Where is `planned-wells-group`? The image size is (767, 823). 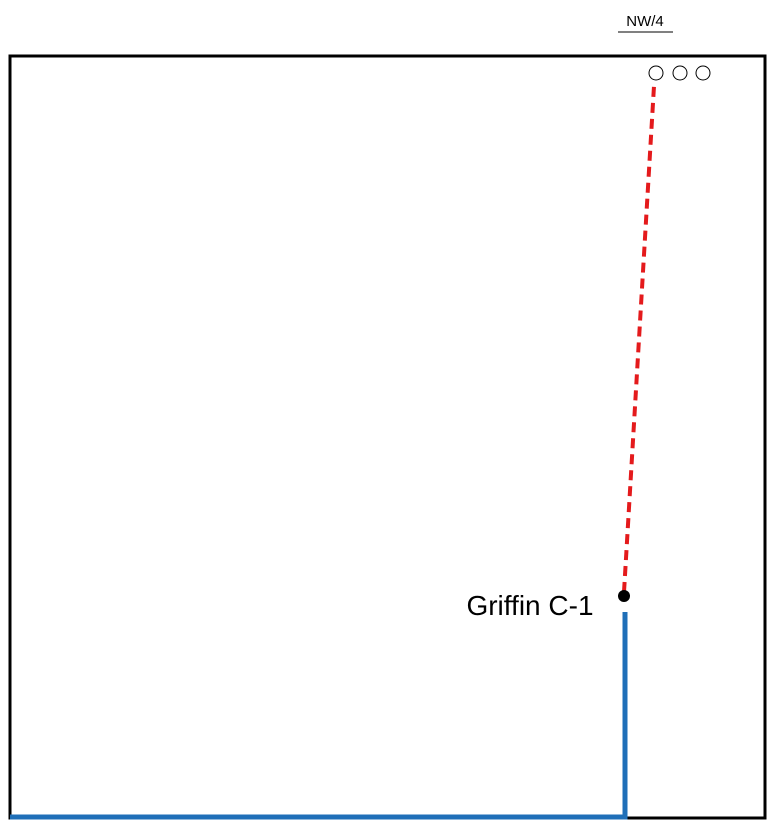 planned-wells-group is located at coordinates (679, 73).